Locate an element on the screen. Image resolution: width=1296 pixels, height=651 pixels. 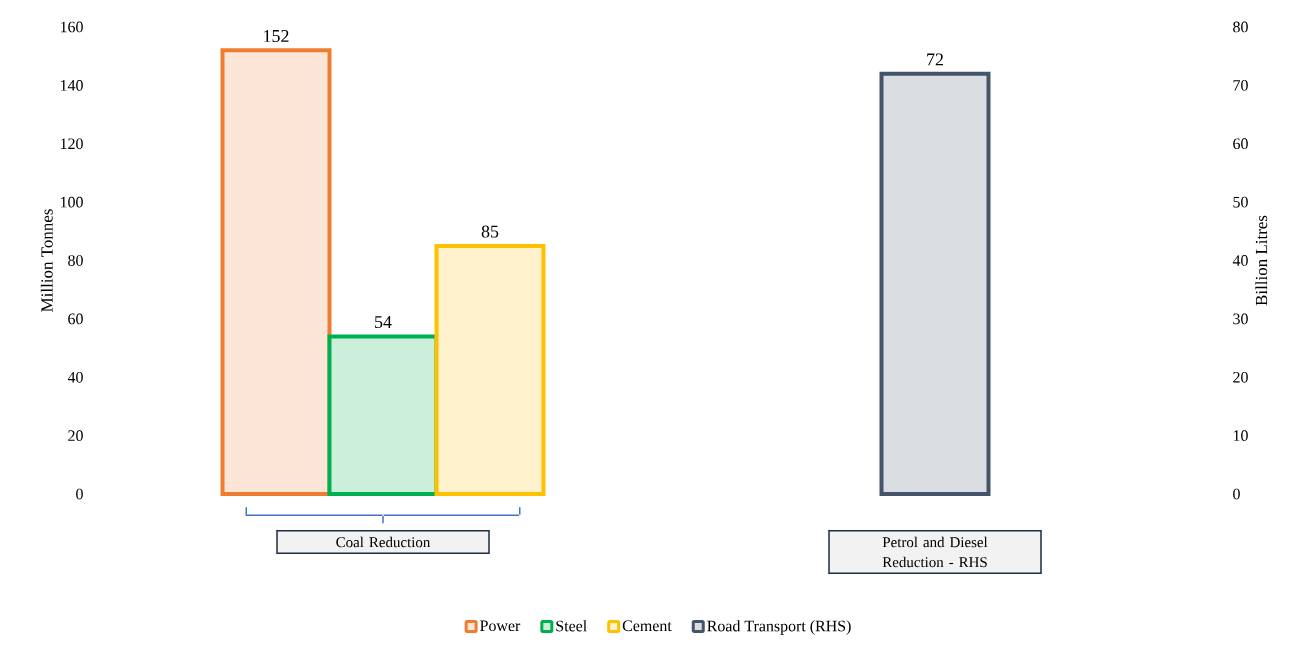
y2-tick-label: 30 is located at coordinates (1240, 319).